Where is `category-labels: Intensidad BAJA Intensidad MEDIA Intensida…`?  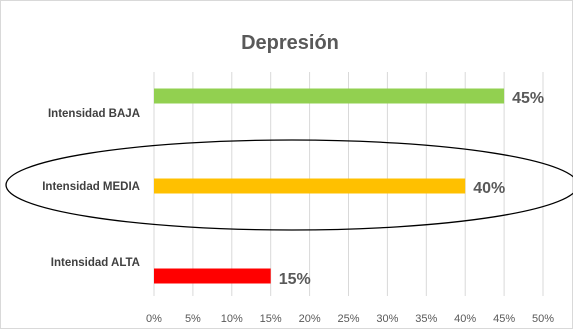
category-labels: Intensidad BAJA Intensidad MEDIA Intensida… is located at coordinates (91, 188).